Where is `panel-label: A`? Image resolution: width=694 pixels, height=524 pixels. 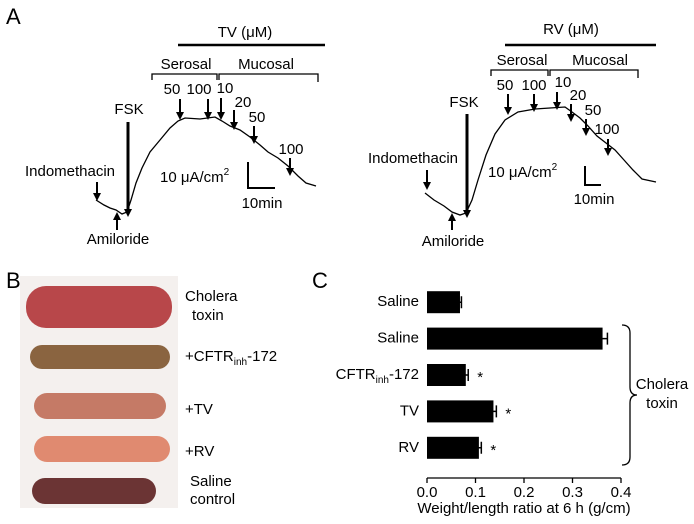 panel-label: A is located at coordinates (13, 16).